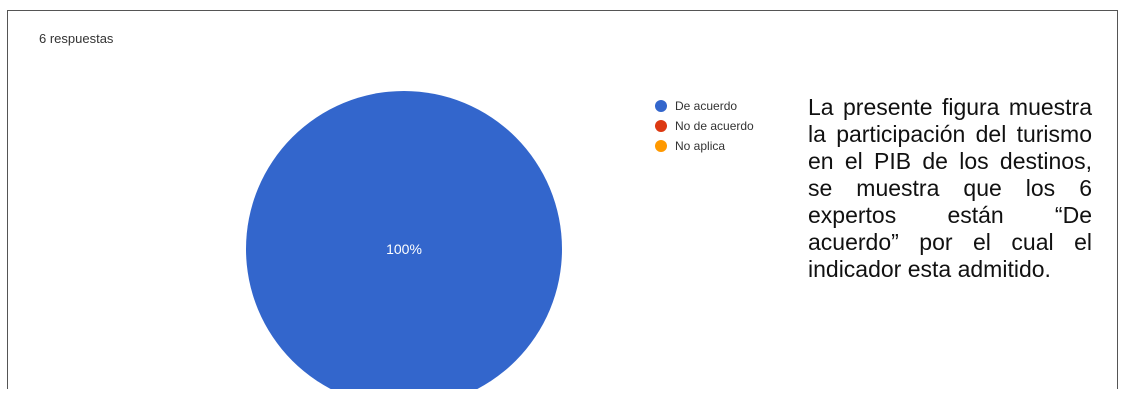 The height and width of the screenshot is (394, 1126). I want to click on chart-legend: De acuerdo No de acuerdo No aplica, so click(704, 126).